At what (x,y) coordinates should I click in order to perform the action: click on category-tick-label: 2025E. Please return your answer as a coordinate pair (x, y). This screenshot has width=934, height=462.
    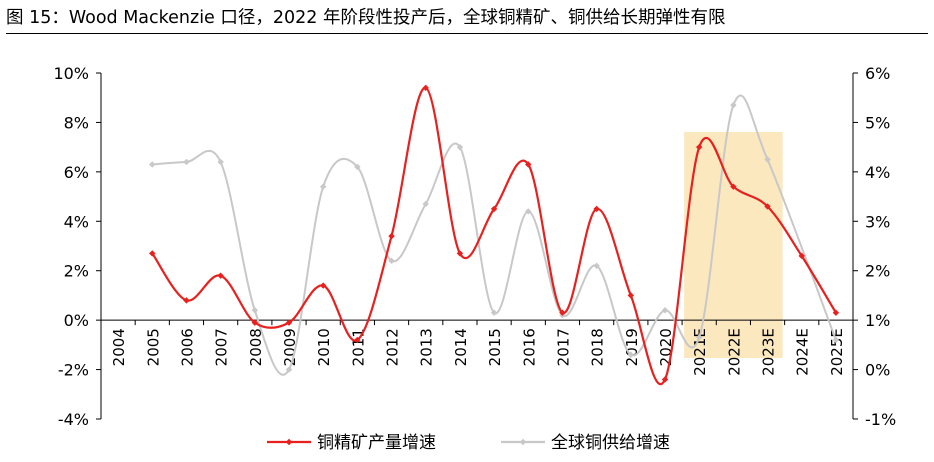
    Looking at the image, I should click on (837, 352).